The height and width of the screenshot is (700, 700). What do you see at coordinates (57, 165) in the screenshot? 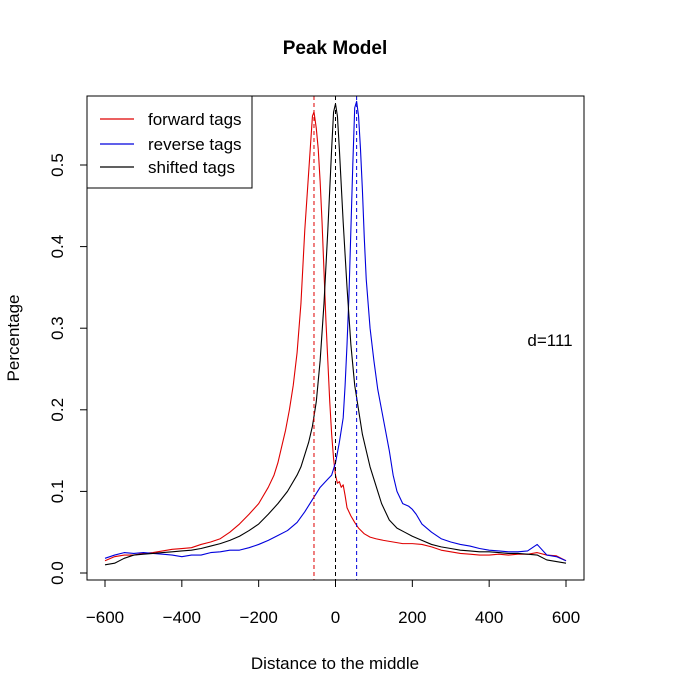
I see `y-tick-label: 0.5` at bounding box center [57, 165].